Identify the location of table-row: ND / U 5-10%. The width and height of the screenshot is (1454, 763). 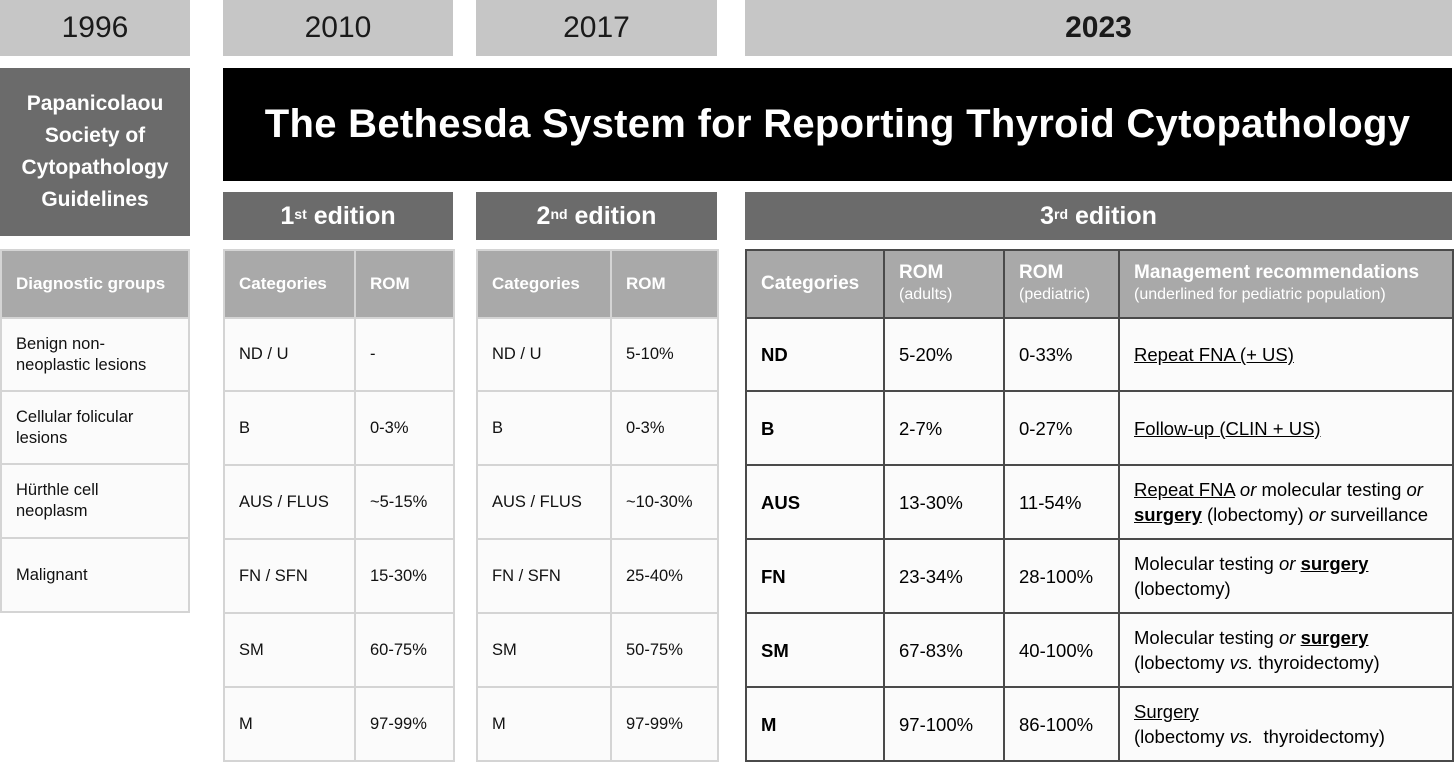
(597, 354).